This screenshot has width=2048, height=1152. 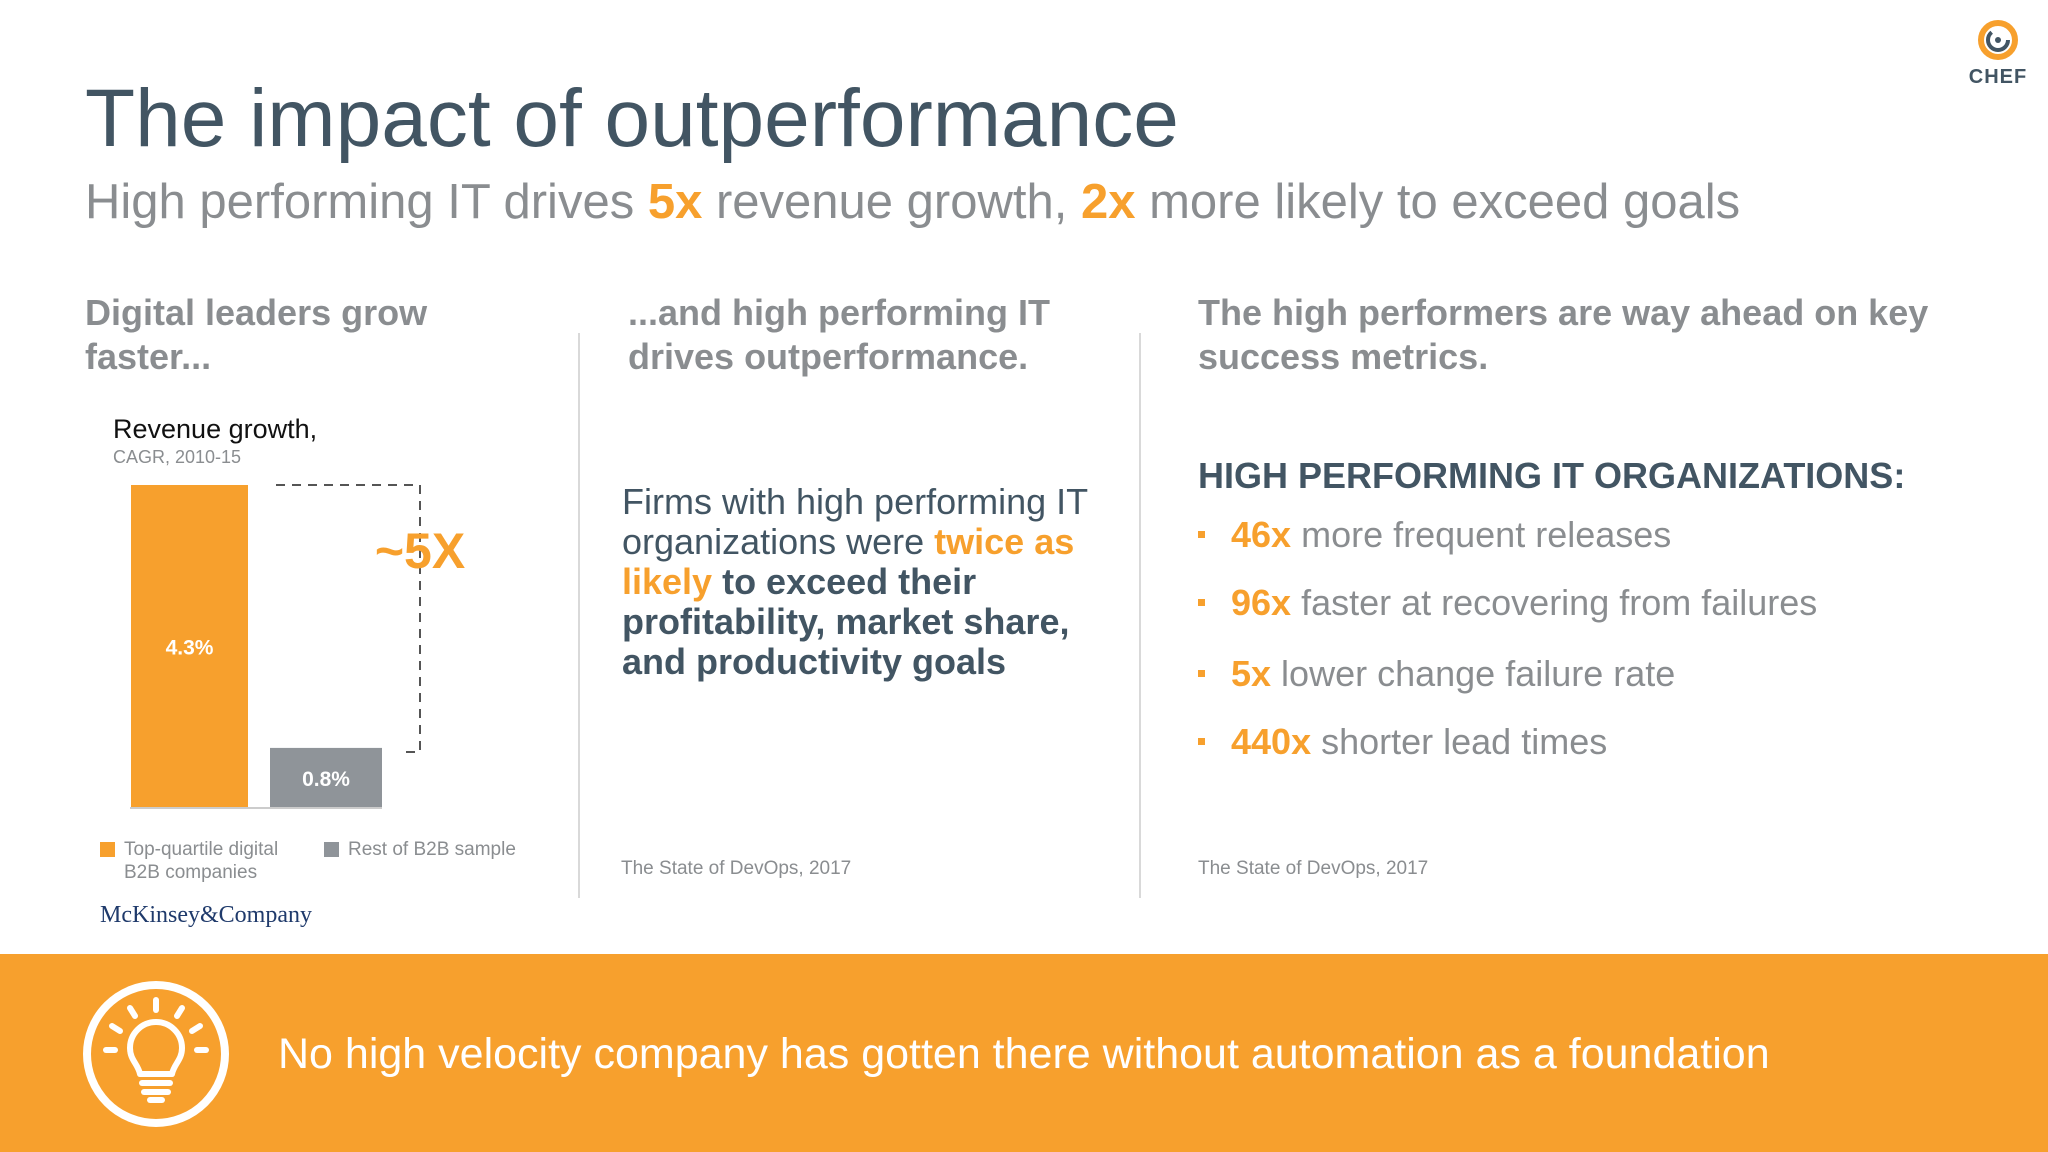 What do you see at coordinates (420, 551) in the screenshot?
I see `multiplier-label: ~5X` at bounding box center [420, 551].